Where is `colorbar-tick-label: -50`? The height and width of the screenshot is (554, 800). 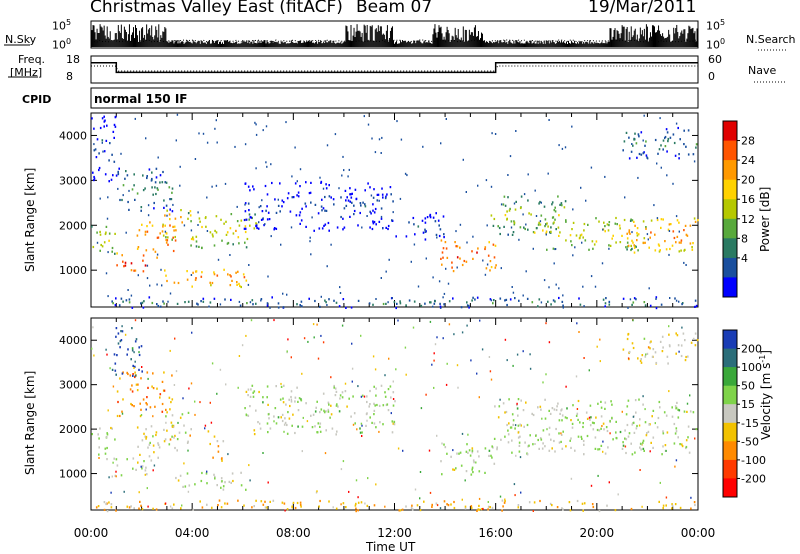
colorbar-tick-label: -50 is located at coordinates (750, 441).